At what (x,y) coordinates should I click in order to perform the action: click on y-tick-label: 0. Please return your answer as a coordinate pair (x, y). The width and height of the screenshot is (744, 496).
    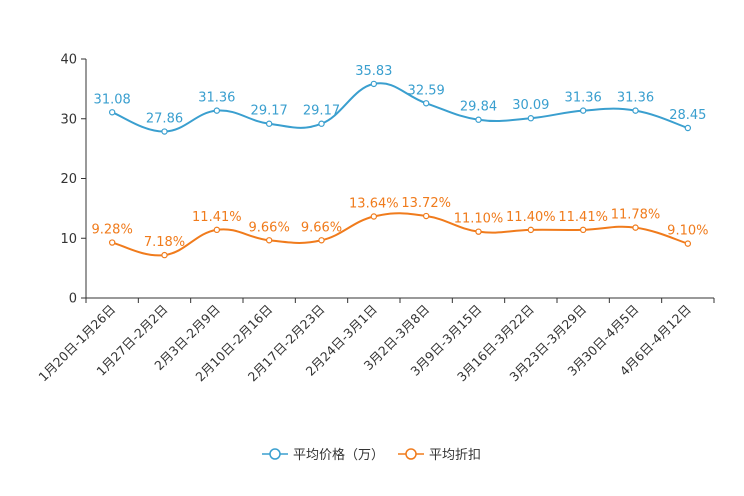
    Looking at the image, I should click on (73, 299).